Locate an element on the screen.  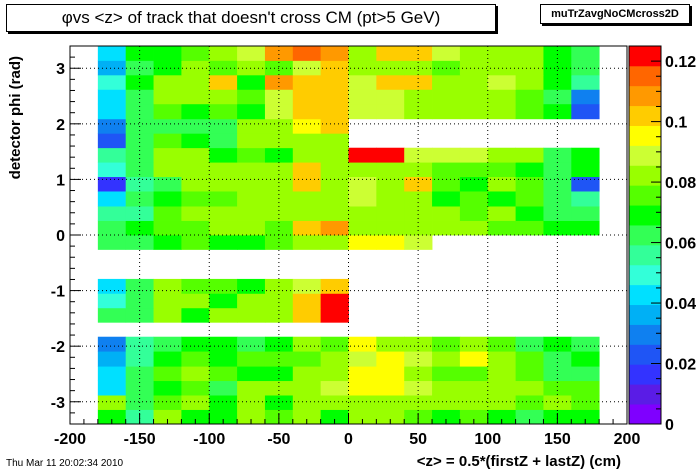
y-tick-labels: -3 -2 -1 0 1 2 3 is located at coordinates (58, 236).